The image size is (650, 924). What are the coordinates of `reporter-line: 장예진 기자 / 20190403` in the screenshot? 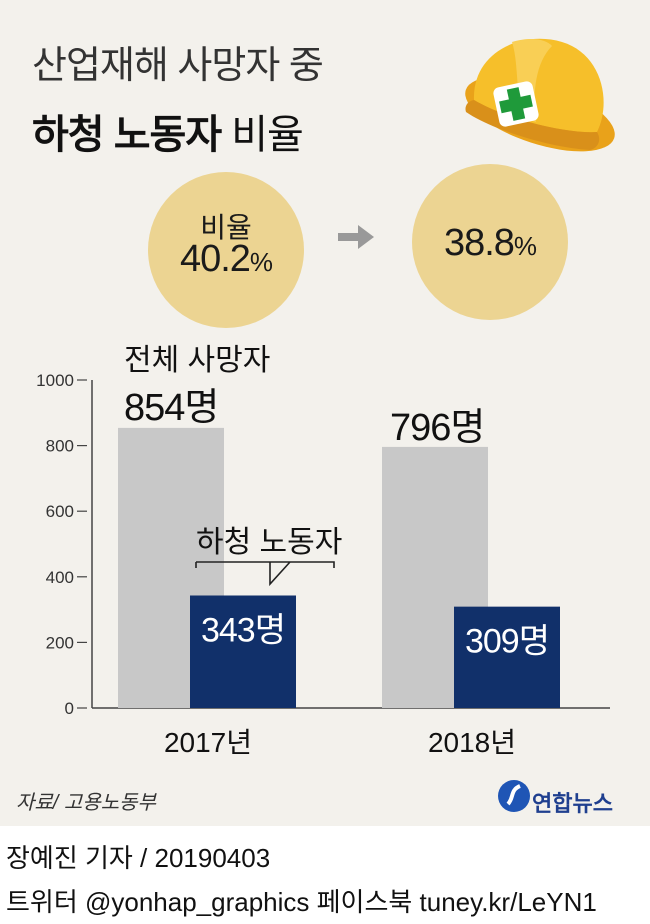 It's located at (138, 856).